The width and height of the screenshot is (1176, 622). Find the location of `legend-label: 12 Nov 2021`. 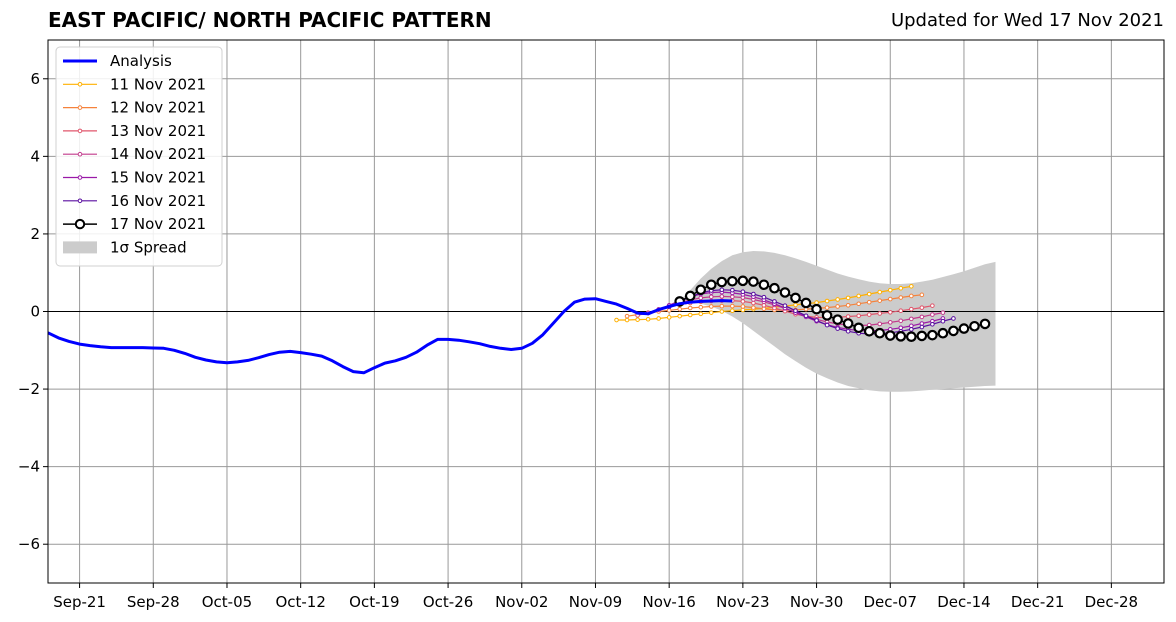

legend-label: 12 Nov 2021 is located at coordinates (158, 108).